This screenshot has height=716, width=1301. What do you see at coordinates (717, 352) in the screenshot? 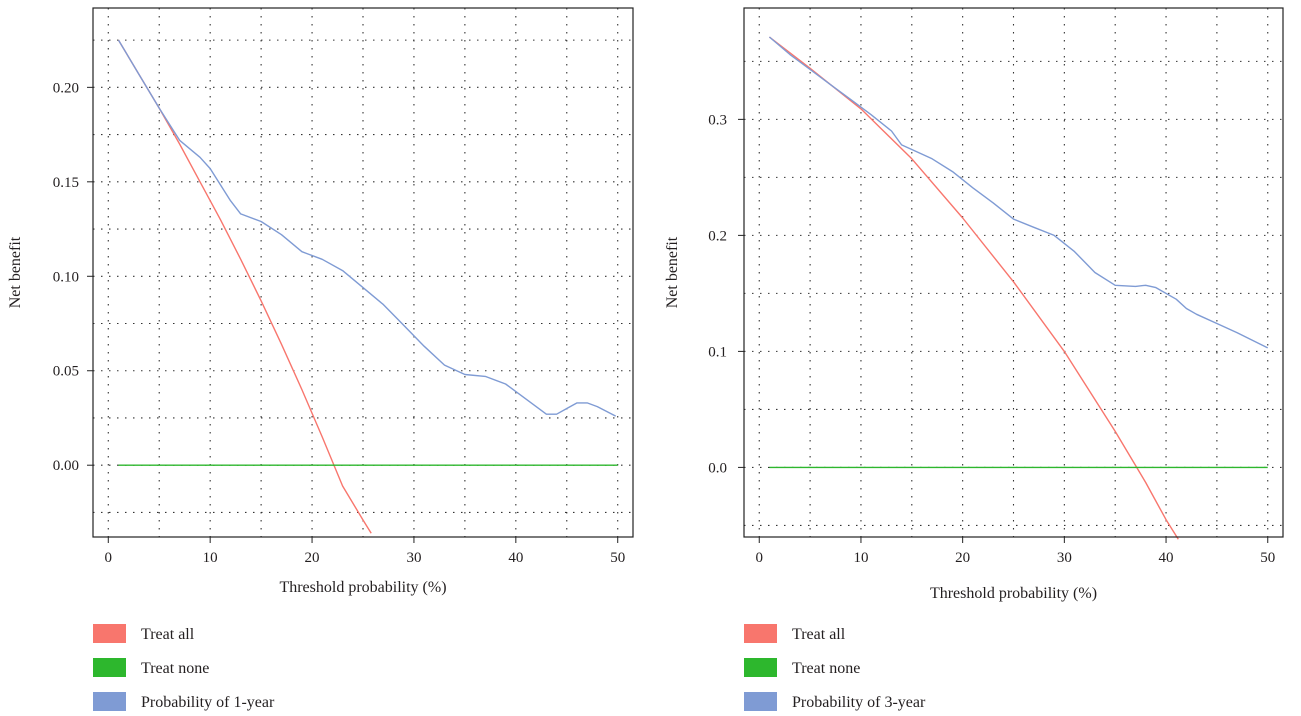
I see `y-tick-label: 0.1` at bounding box center [717, 352].